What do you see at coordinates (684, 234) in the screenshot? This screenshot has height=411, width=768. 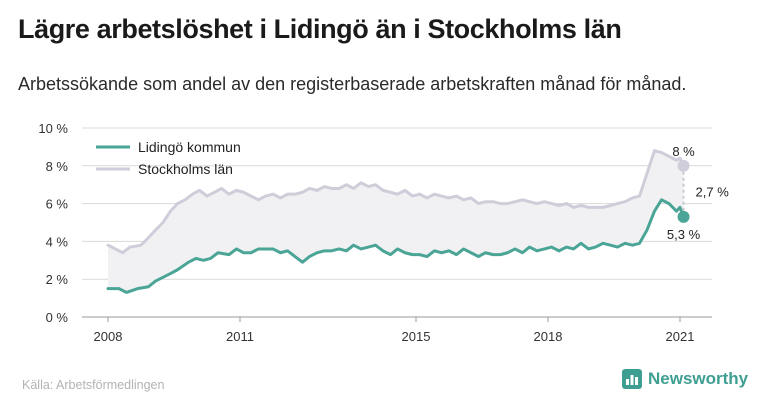 I see `end-value-label: 5,3 %` at bounding box center [684, 234].